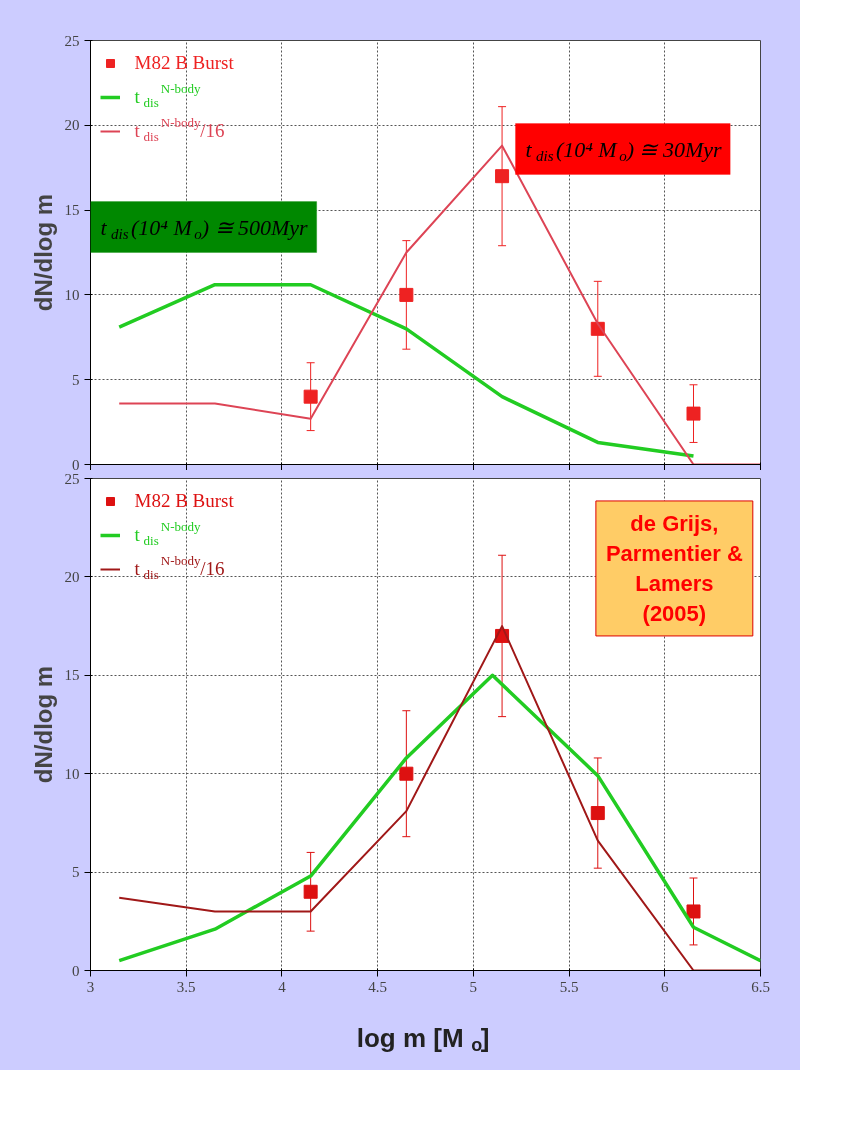  I want to click on annotation: de Grijs, Parmentier & Lamers (2005), so click(674, 568).